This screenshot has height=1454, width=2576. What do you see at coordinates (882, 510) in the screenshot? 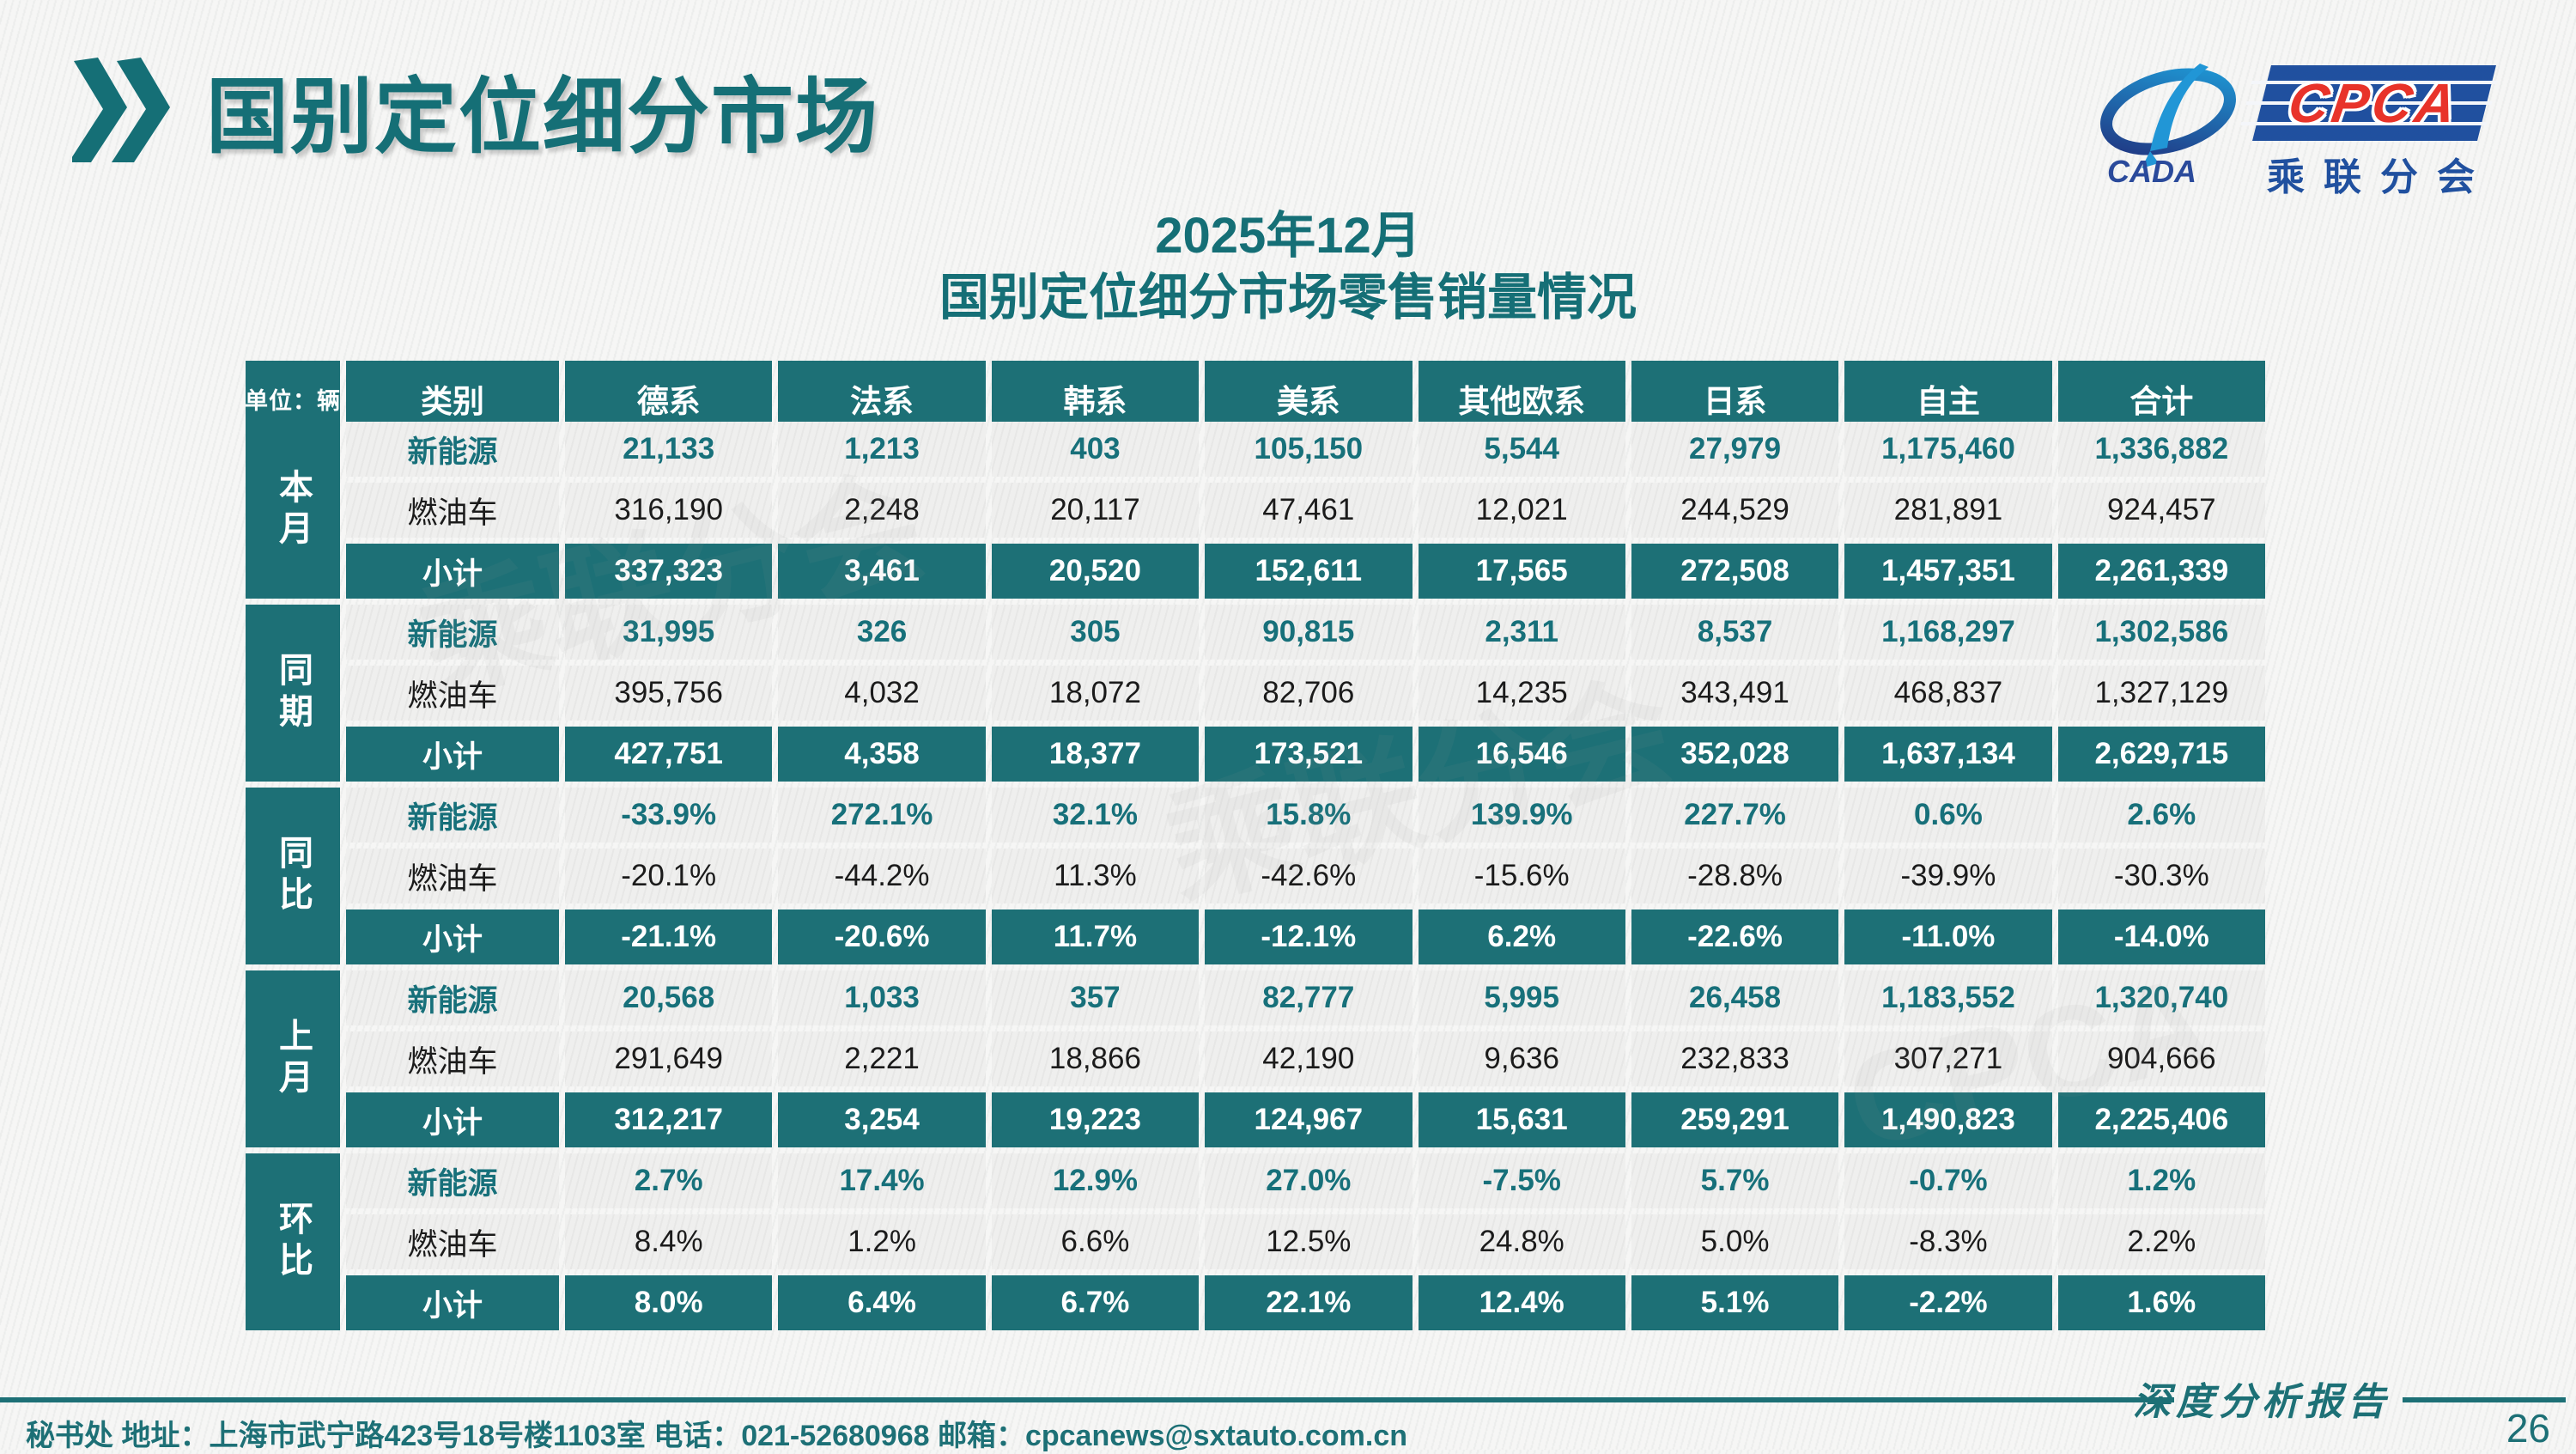
I see `cell-value-0-1-1: 2,248` at bounding box center [882, 510].